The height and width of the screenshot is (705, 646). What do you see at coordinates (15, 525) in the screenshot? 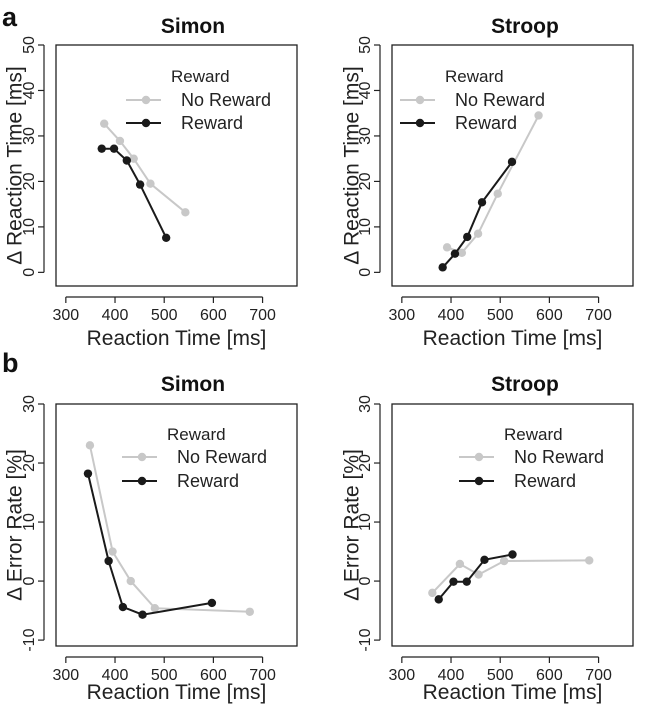
I see `chart-3-y-axis-label: Δ Error Rate [%]` at bounding box center [15, 525].